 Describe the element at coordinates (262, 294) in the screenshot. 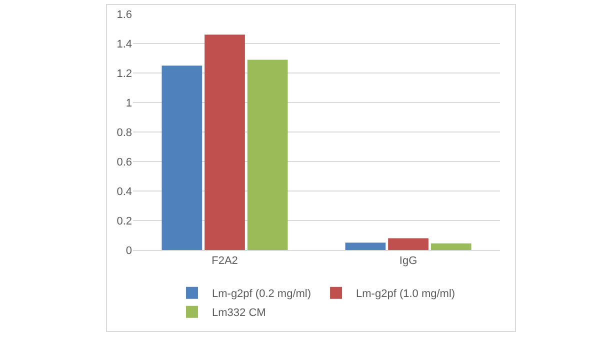

I see `legend-label: Lm-g2pf (0.2 mg/ml)` at that location.